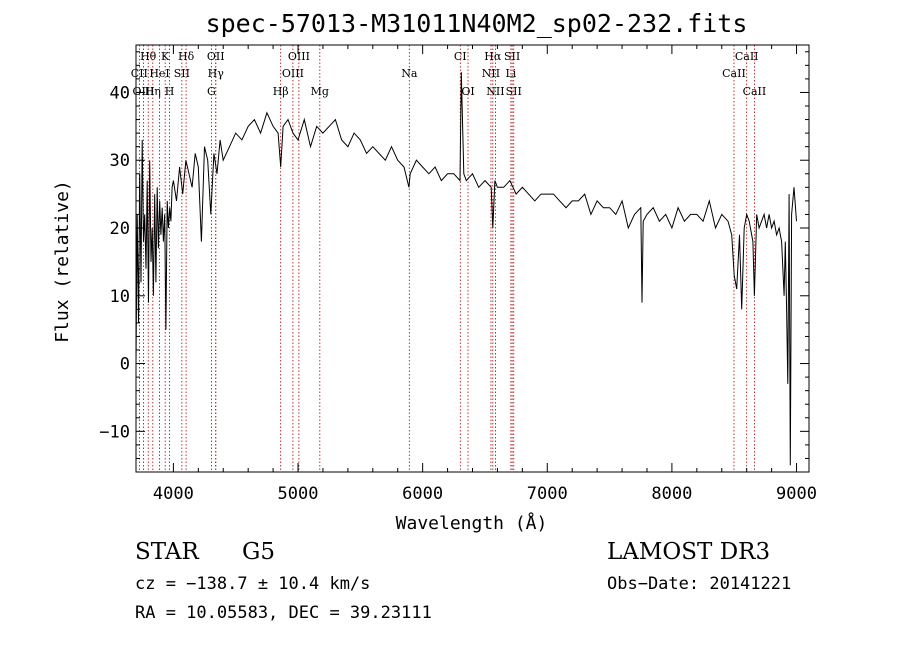 Image resolution: width=900 pixels, height=649 pixels. I want to click on x-tick-label: 9000, so click(796, 494).